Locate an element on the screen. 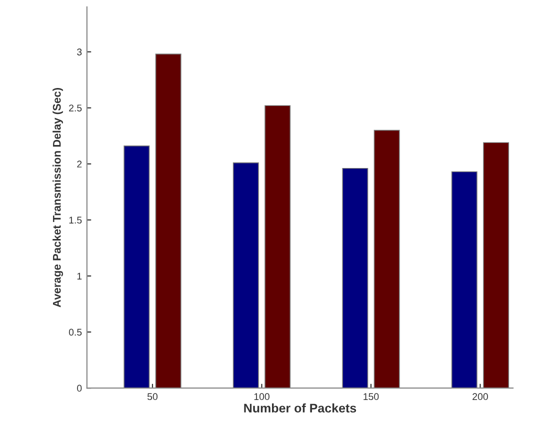 Image resolution: width=540 pixels, height=437 pixels. y-tick-label: 2 is located at coordinates (79, 164).